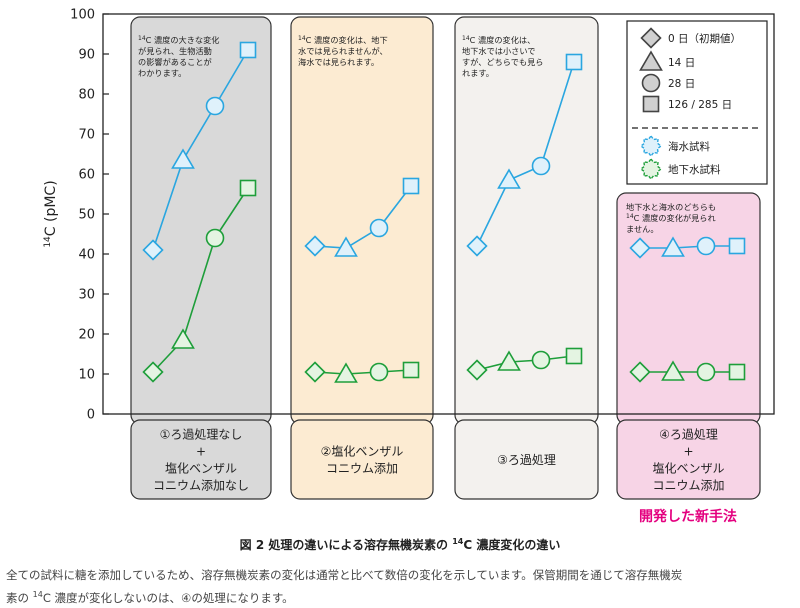  What do you see at coordinates (362, 451) in the screenshot?
I see `category-label-2-line-1: ②塩化ベンザル` at bounding box center [362, 451].